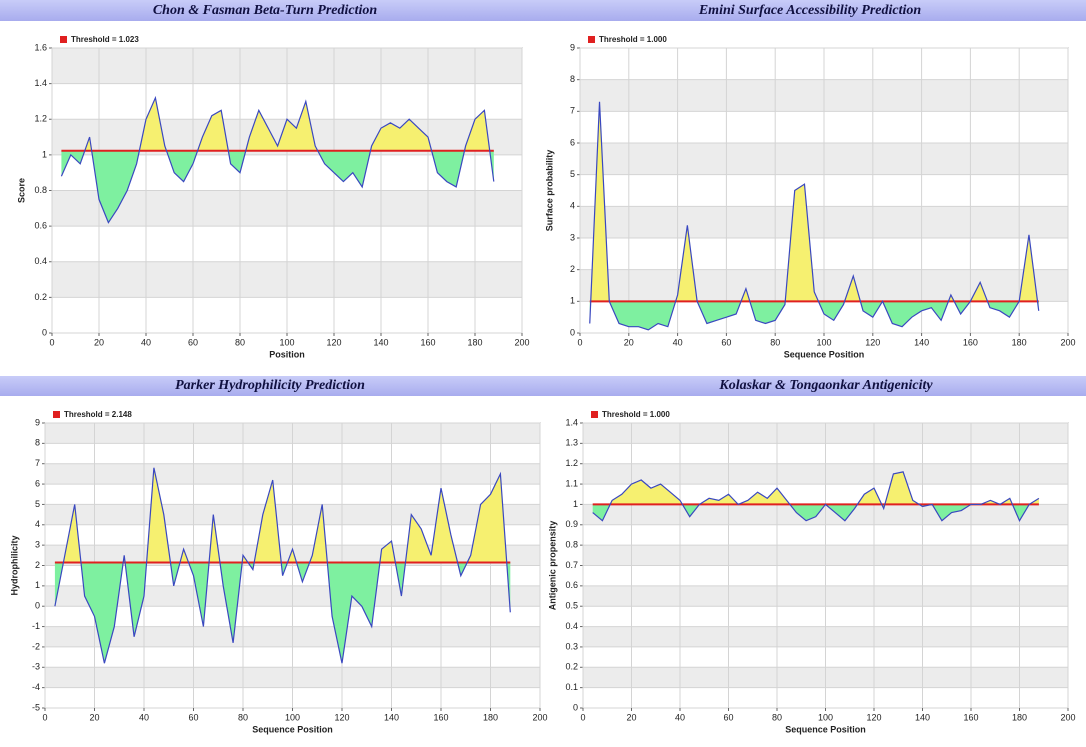 Image resolution: width=1086 pixels, height=747 pixels. What do you see at coordinates (571, 524) in the screenshot?
I see `y-tick-label: 0.9` at bounding box center [571, 524].